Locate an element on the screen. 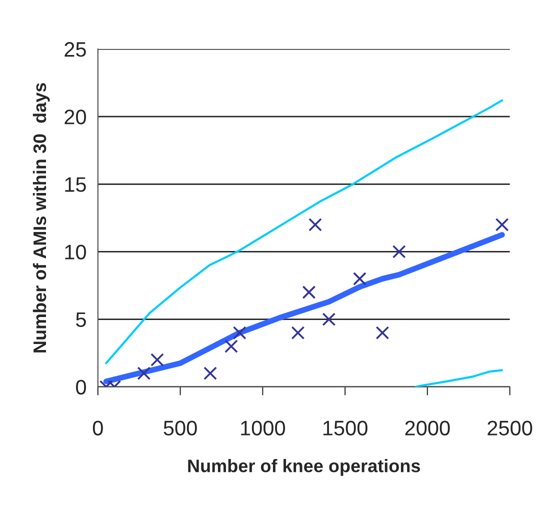 This screenshot has height=511, width=547. y-tick-label: 0 is located at coordinates (81, 387).